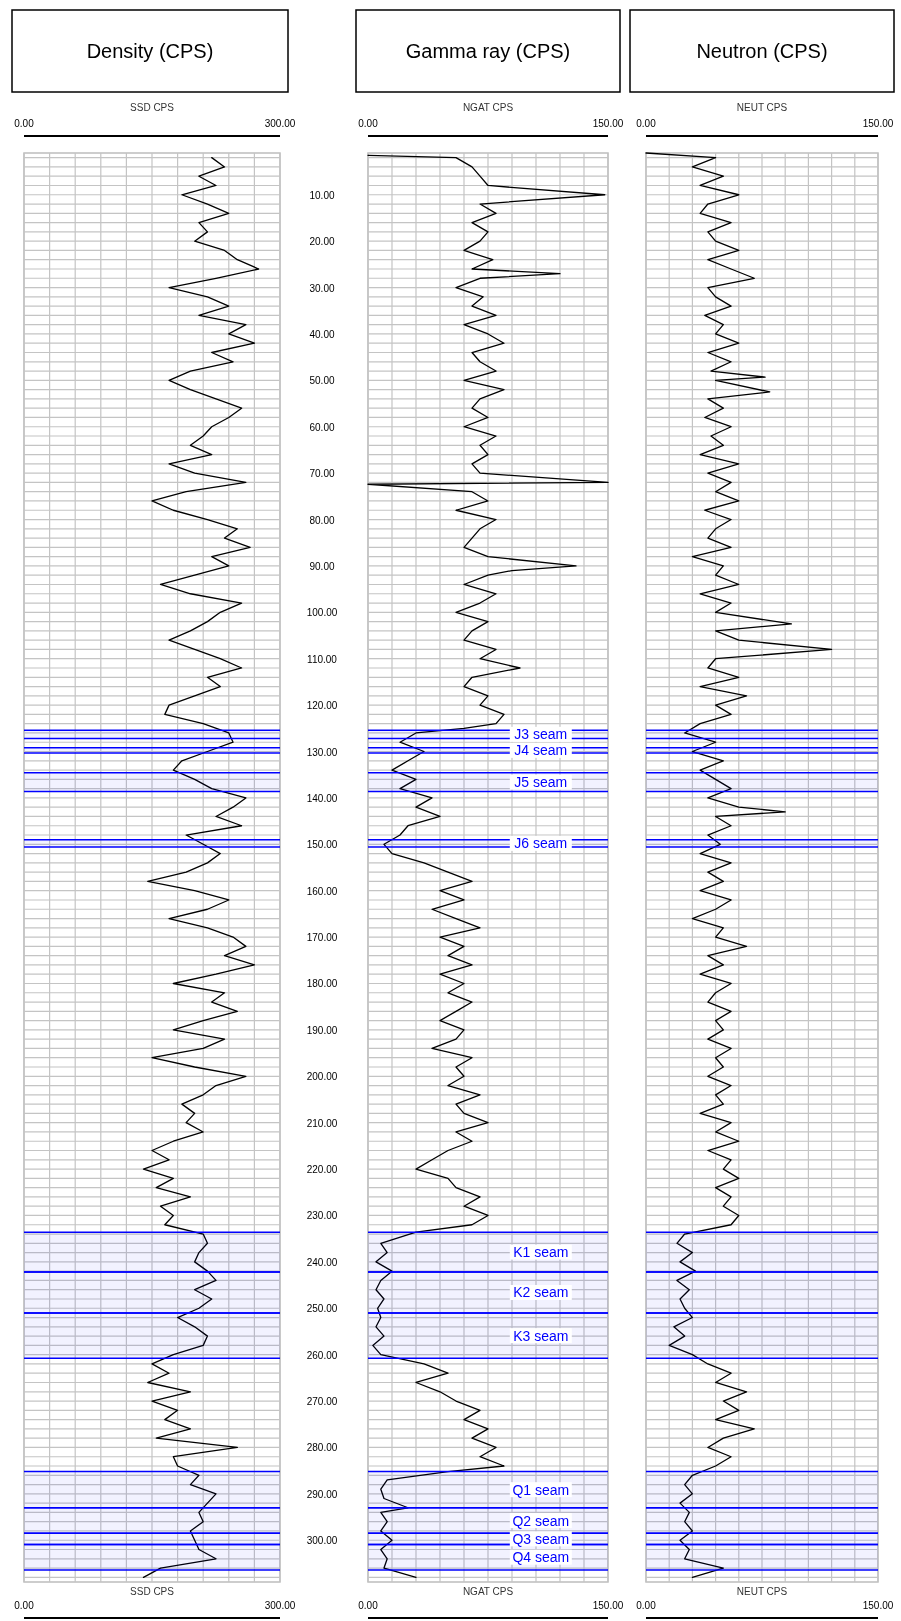  What do you see at coordinates (541, 1292) in the screenshot?
I see `band-label: K2 seam` at bounding box center [541, 1292].